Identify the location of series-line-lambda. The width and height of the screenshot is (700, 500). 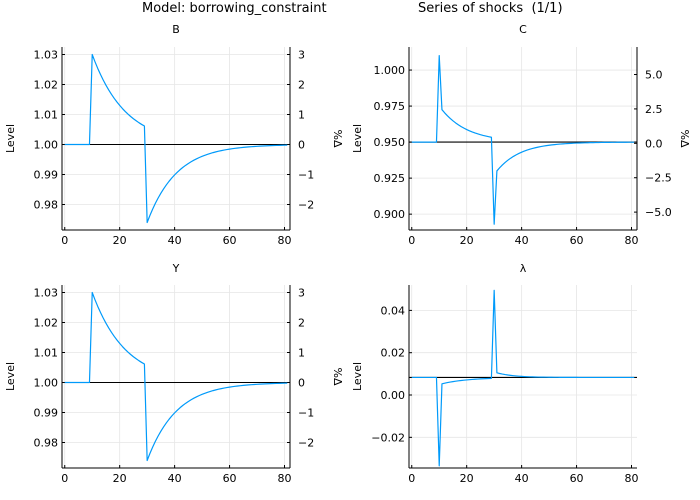
(523, 378).